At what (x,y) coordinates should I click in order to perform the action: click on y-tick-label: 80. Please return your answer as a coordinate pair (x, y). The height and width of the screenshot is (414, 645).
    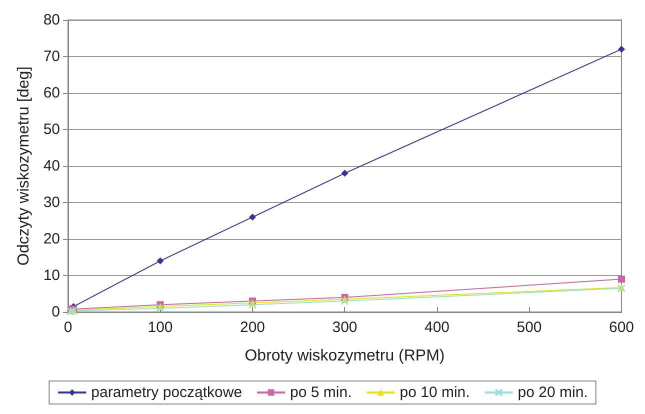
    Looking at the image, I should click on (51, 20).